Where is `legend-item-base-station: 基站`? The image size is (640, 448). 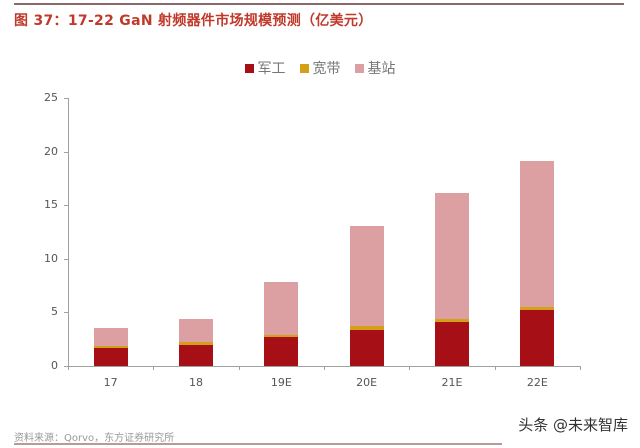 legend-item-base-station: 基站 is located at coordinates (375, 68).